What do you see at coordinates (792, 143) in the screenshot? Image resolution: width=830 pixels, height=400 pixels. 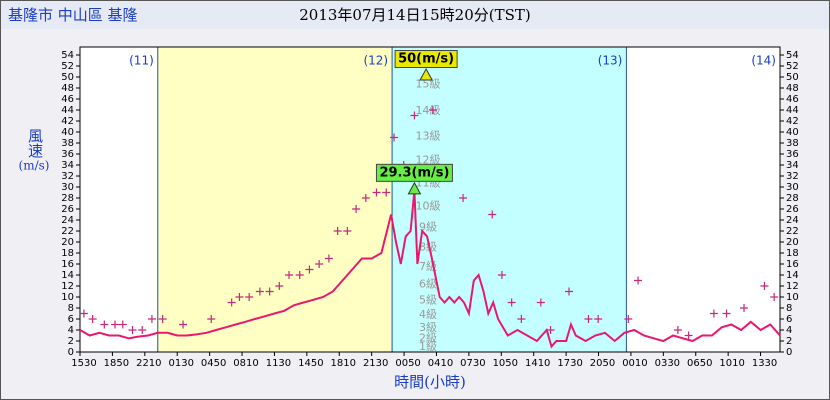 I see `y2-tick-label: 38` at bounding box center [792, 143].